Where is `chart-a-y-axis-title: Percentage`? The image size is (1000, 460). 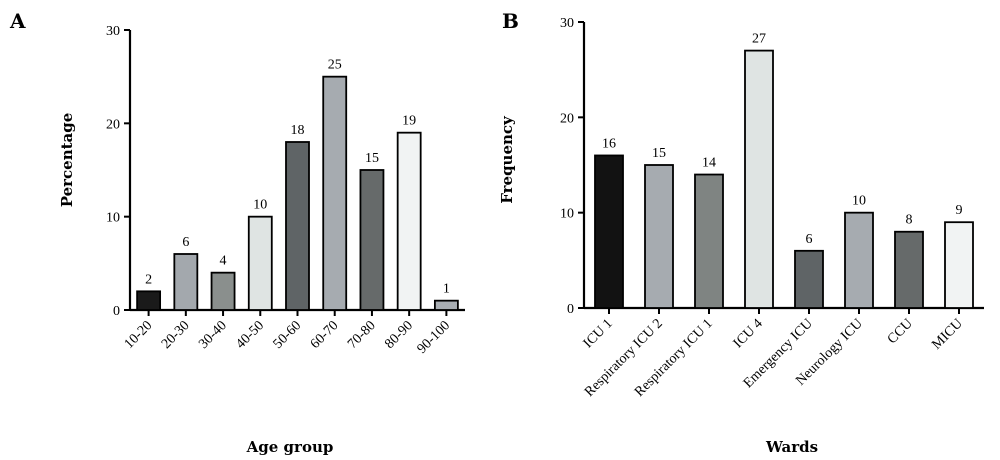 chart-a-y-axis-title: Percentage is located at coordinates (67, 160).